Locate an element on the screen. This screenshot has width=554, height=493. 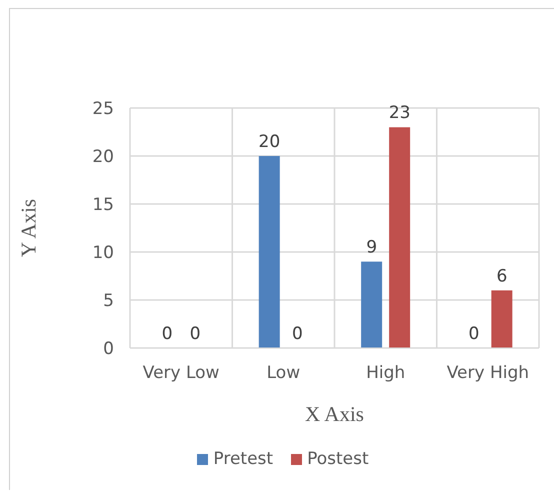
y-tick-label: 5 is located at coordinates (108, 301).